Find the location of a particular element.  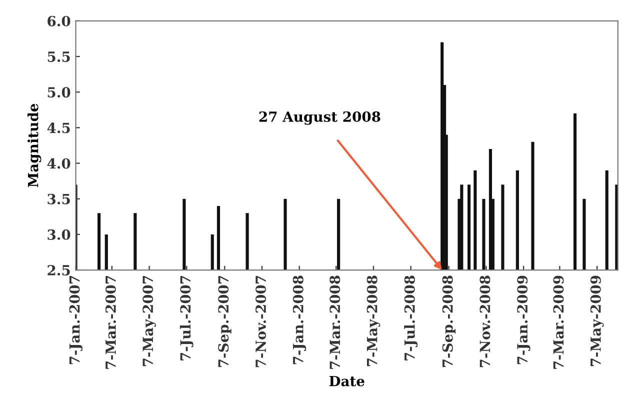

x-axis-title: Date is located at coordinates (346, 381).